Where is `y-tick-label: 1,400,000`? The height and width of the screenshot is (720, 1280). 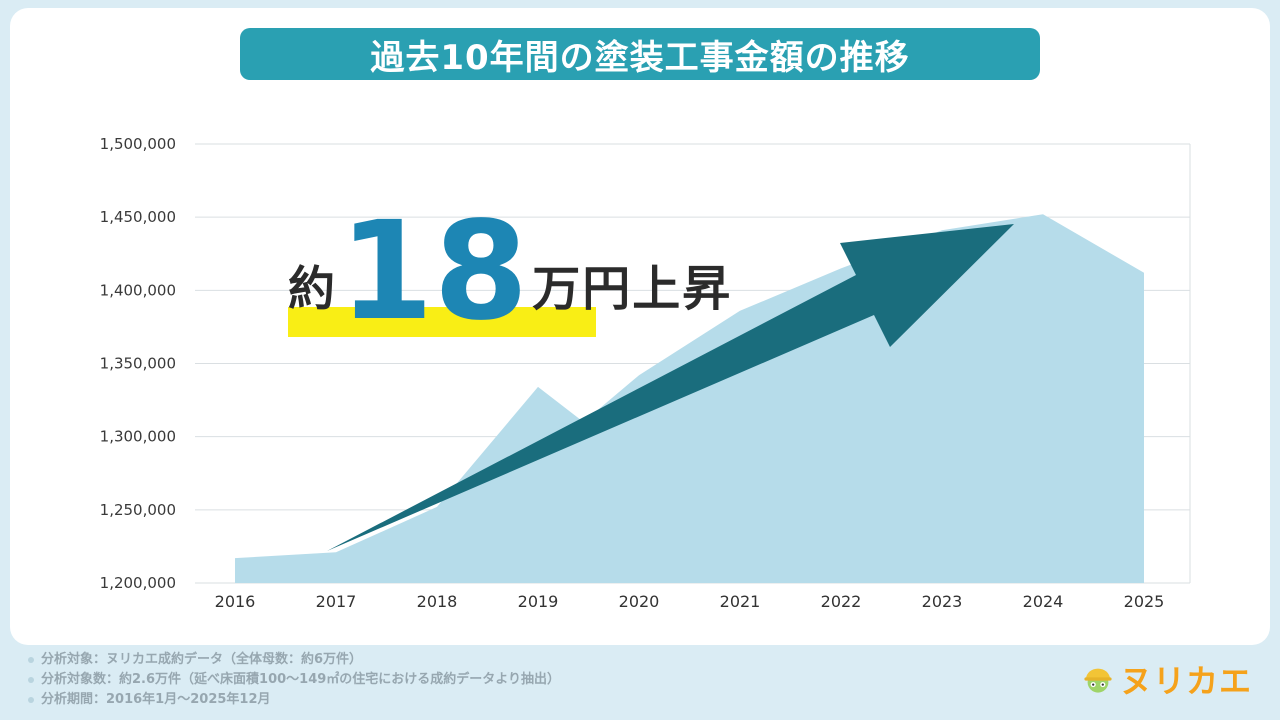
y-tick-label: 1,400,000 is located at coordinates (138, 290).